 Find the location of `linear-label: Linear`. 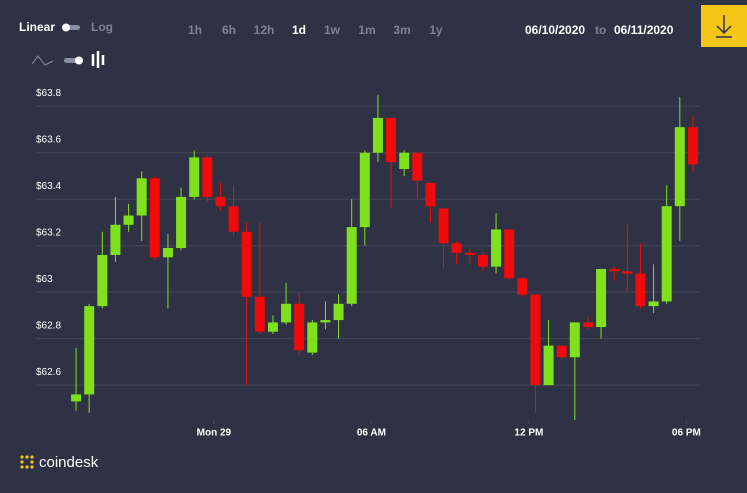

linear-label: Linear is located at coordinates (37, 27).